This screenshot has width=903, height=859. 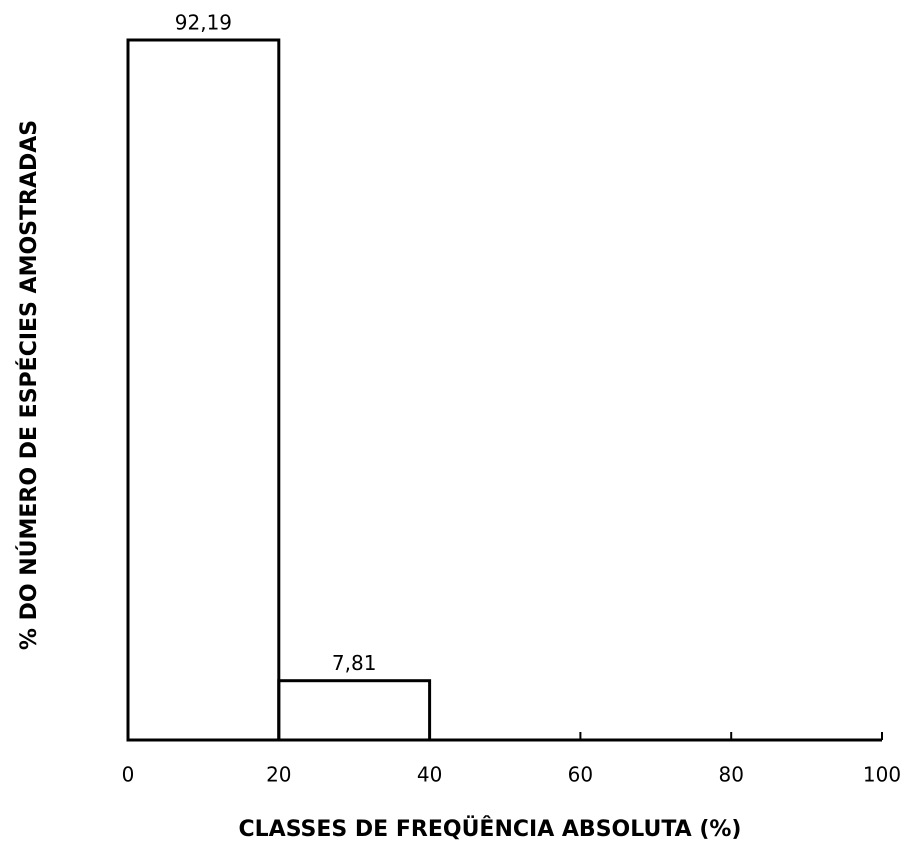 What do you see at coordinates (429, 775) in the screenshot?
I see `x-tick-label: 40` at bounding box center [429, 775].